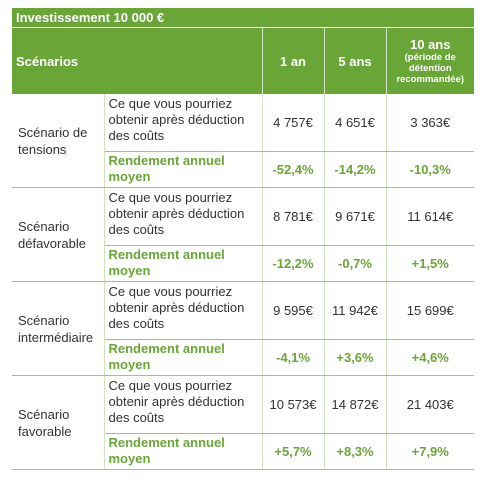 This screenshot has width=486, height=480. I want to click on yield-10-ans: -10,3%, so click(430, 169).